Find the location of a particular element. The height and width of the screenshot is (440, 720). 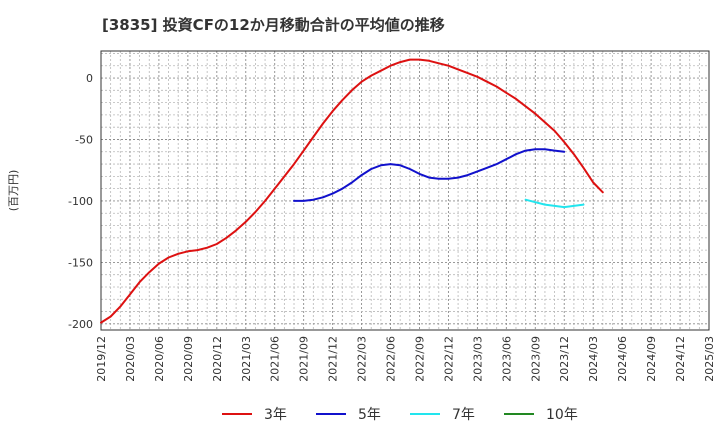

x-tick-label: 2024/03 is located at coordinates (593, 359).